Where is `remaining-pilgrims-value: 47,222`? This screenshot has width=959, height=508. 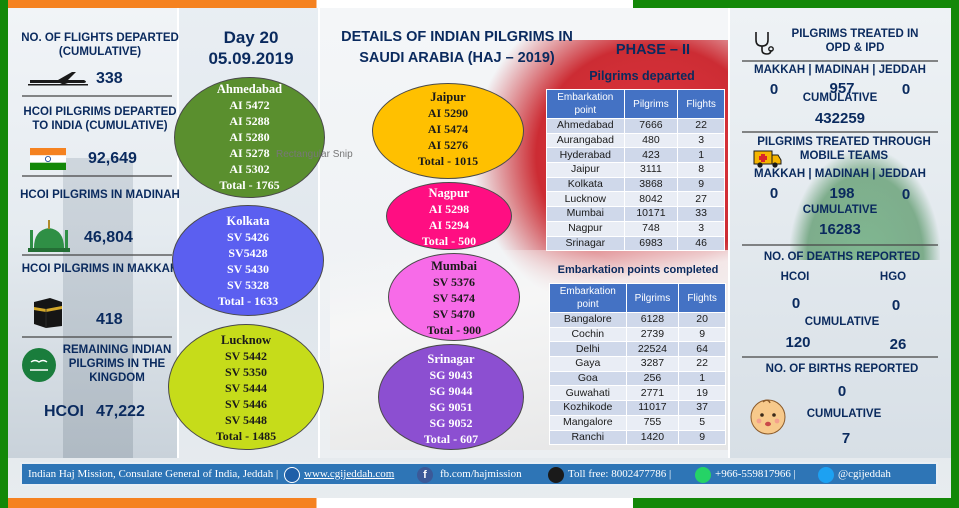 remaining-pilgrims-value: 47,222 is located at coordinates (120, 411).